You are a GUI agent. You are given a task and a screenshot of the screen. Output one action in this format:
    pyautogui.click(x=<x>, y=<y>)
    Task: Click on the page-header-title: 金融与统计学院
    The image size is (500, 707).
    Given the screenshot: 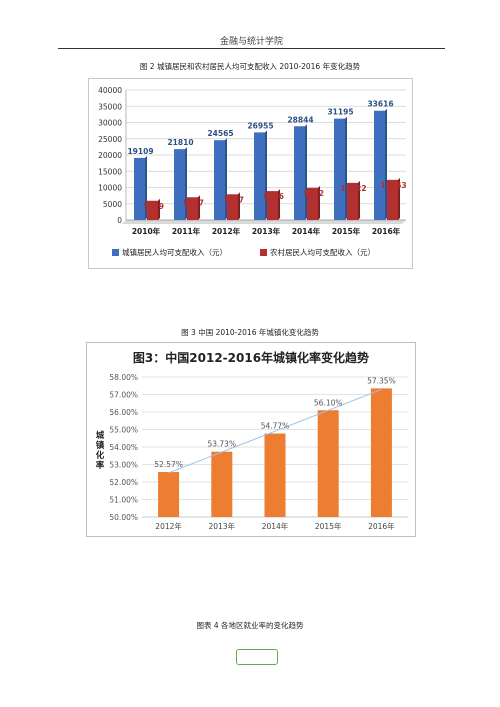 What is the action you would take?
    pyautogui.click(x=251, y=42)
    